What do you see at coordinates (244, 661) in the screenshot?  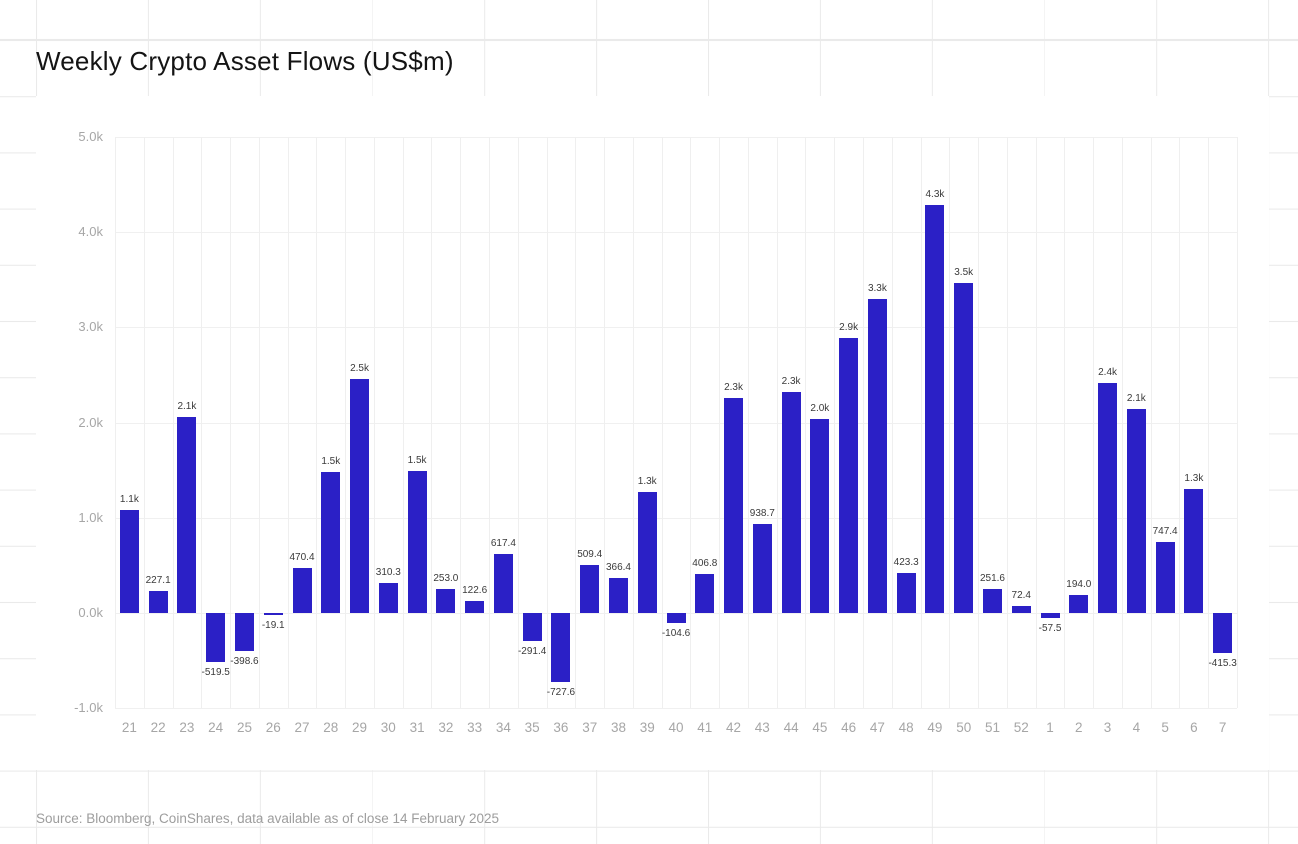 I see `bar-value-label: -398.6` at bounding box center [244, 661].